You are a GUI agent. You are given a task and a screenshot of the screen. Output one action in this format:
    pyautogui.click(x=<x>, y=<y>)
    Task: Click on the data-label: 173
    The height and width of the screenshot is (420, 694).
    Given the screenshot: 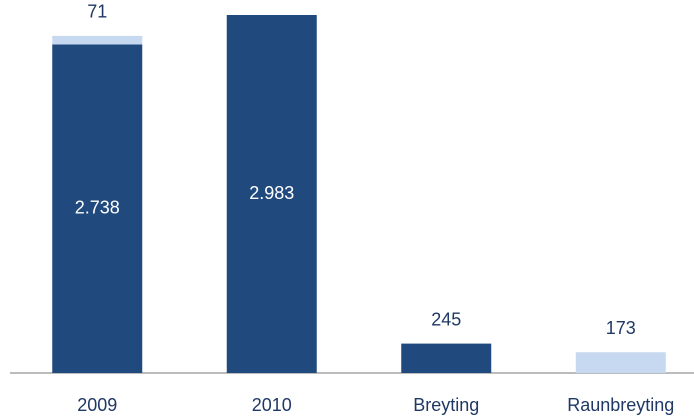 What is the action you would take?
    pyautogui.click(x=621, y=328)
    